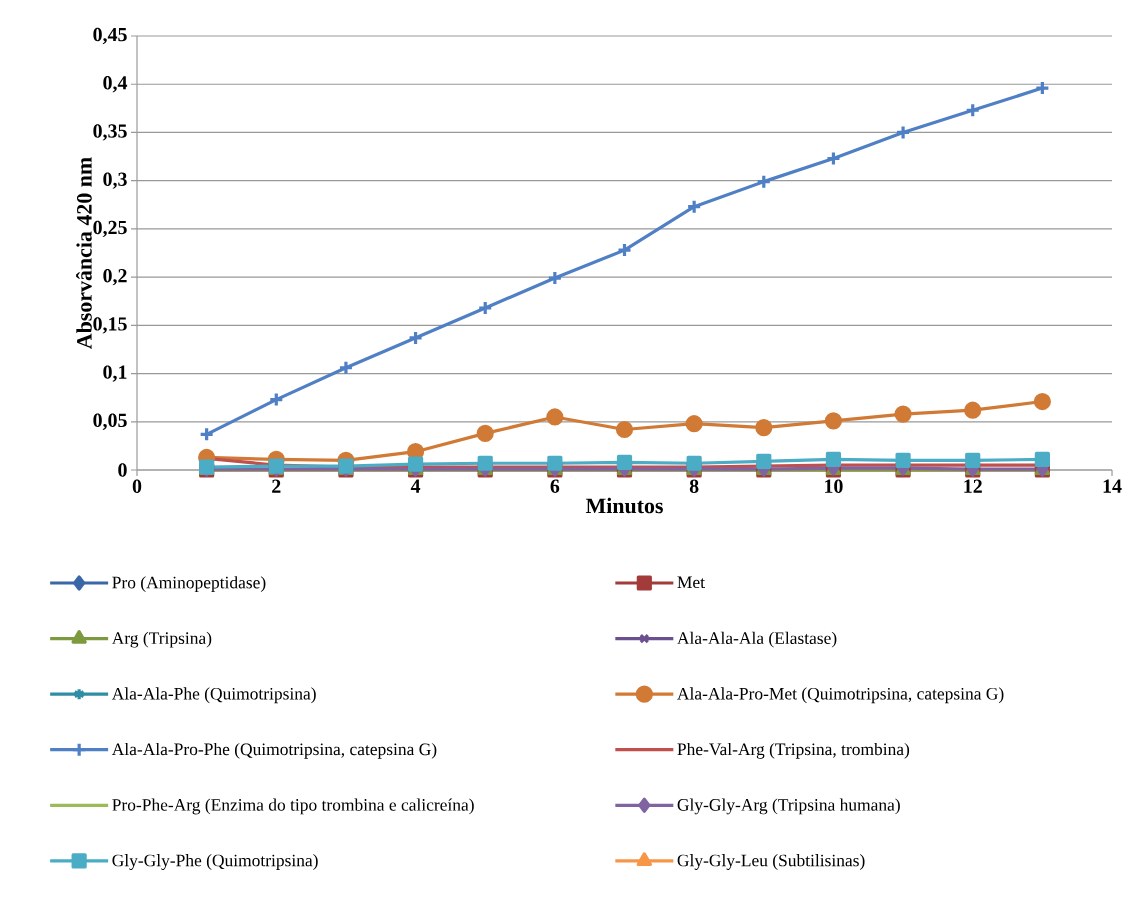 The width and height of the screenshot is (1131, 919). I want to click on y-tick-label: 0,45, so click(110, 36).